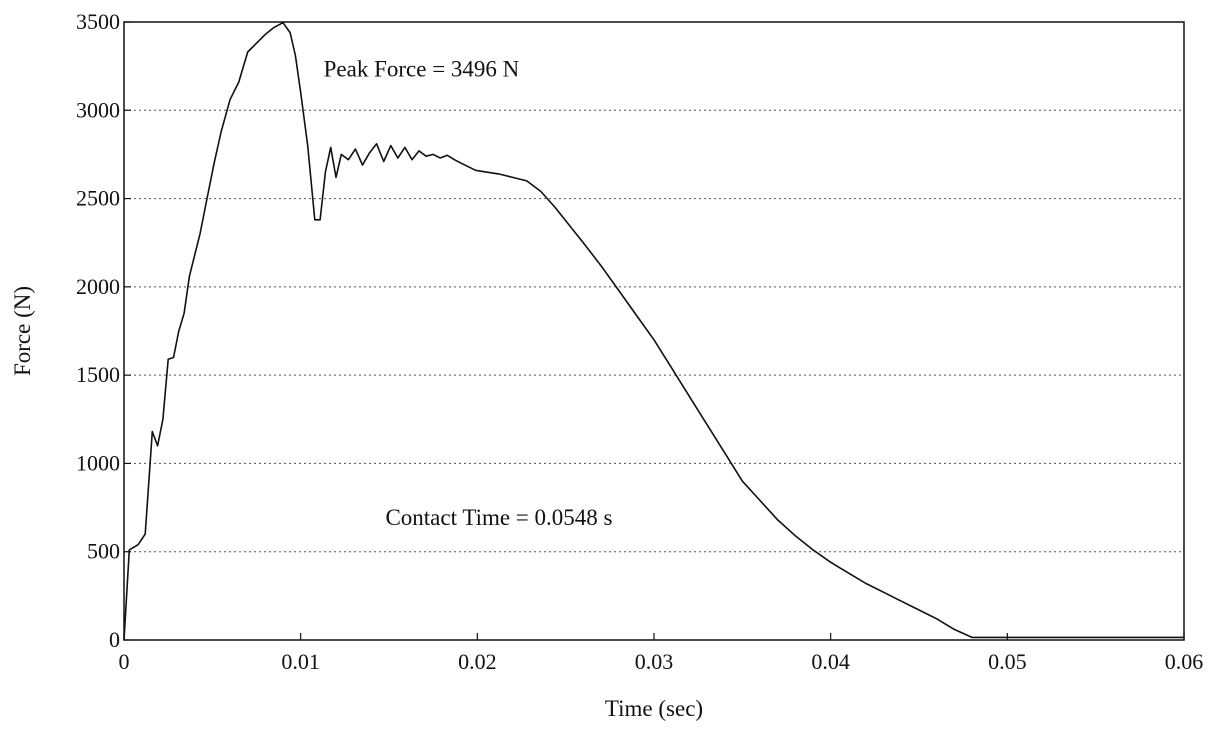  I want to click on y-axis-label: Force (N), so click(22, 331).